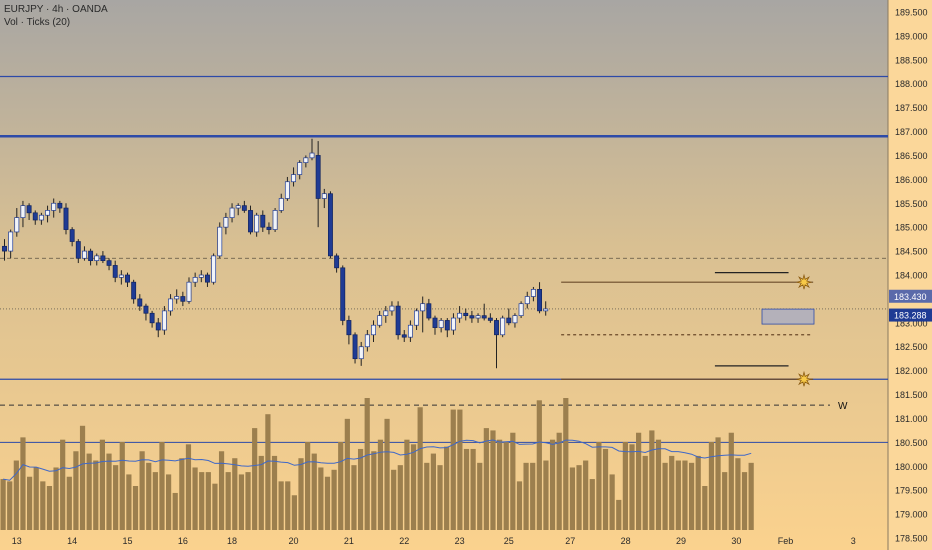 The image size is (932, 550). Describe the element at coordinates (911, 36) in the screenshot. I see `price-tick-label: 189.000` at that location.